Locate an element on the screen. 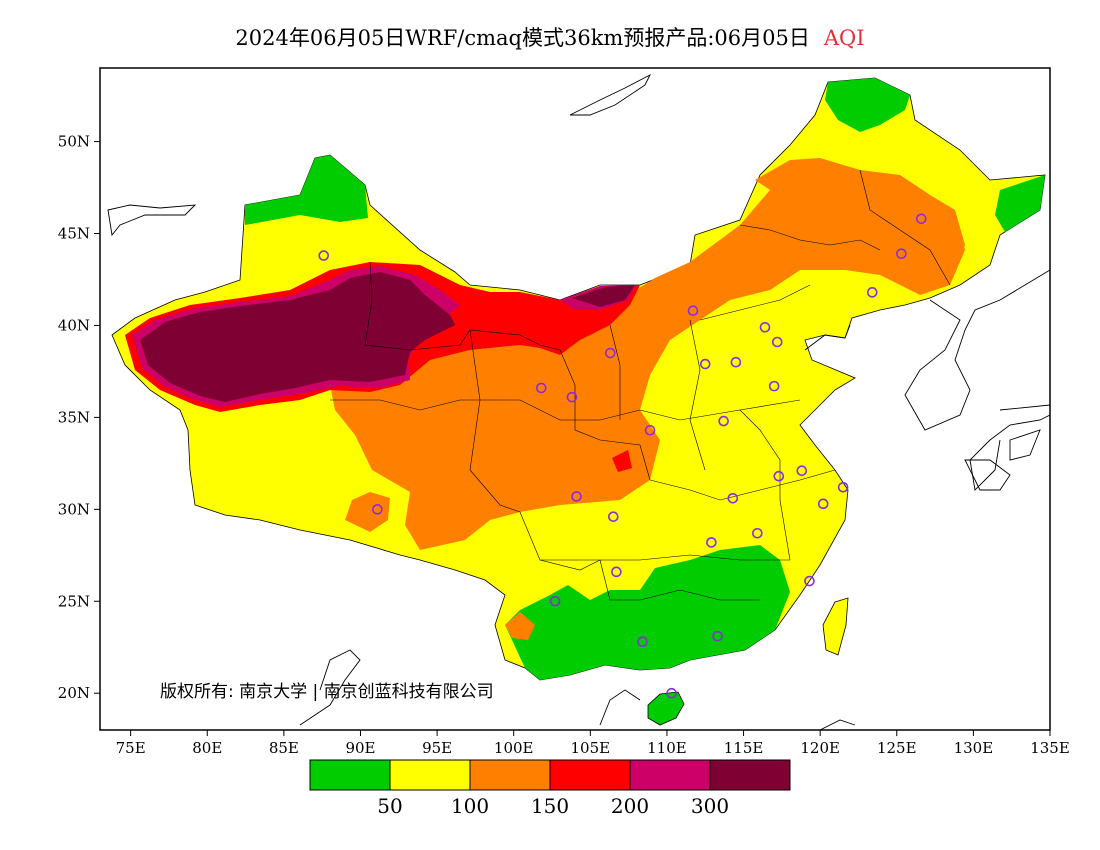 Image resolution: width=1100 pixels, height=850 pixels. lon-tick-label: 110E is located at coordinates (667, 748).